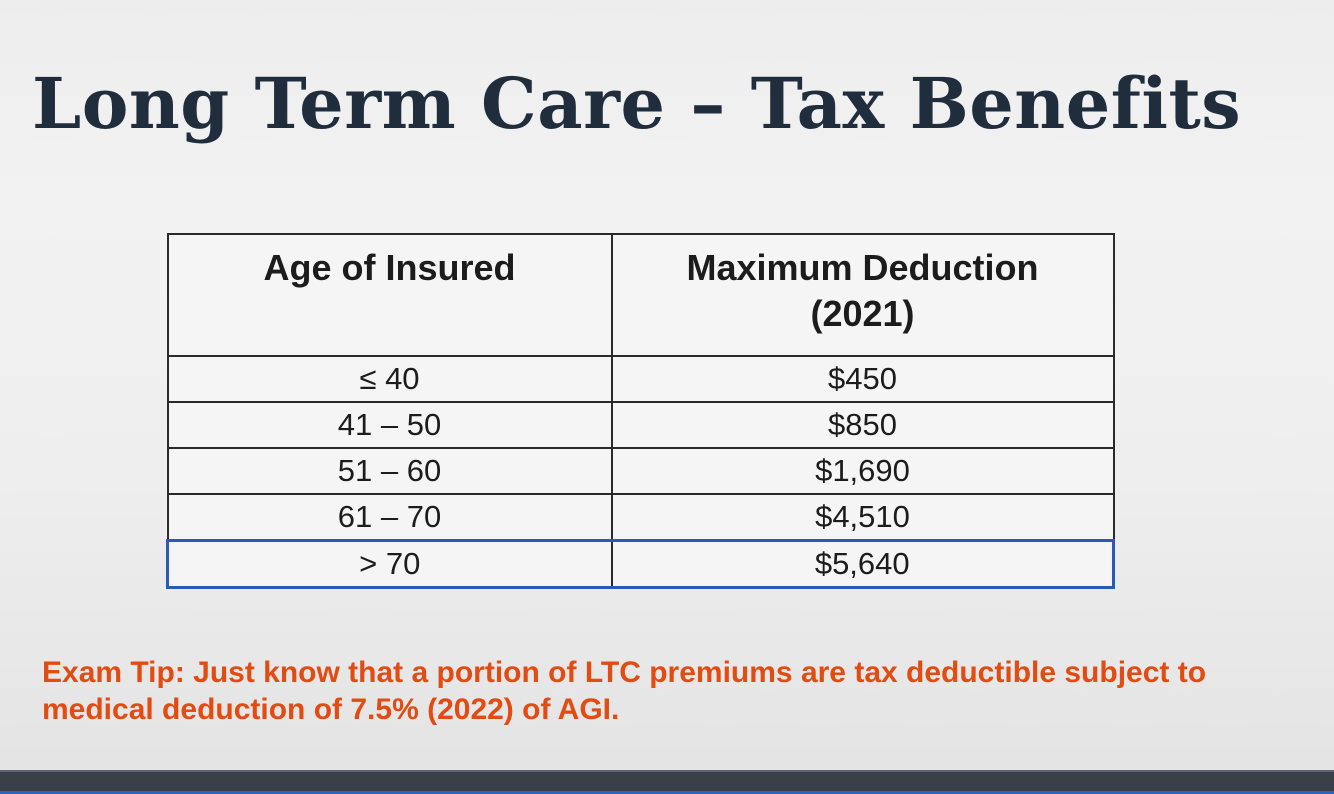 This screenshot has width=1334, height=794. I want to click on age-cell: 61 – 70, so click(389, 517).